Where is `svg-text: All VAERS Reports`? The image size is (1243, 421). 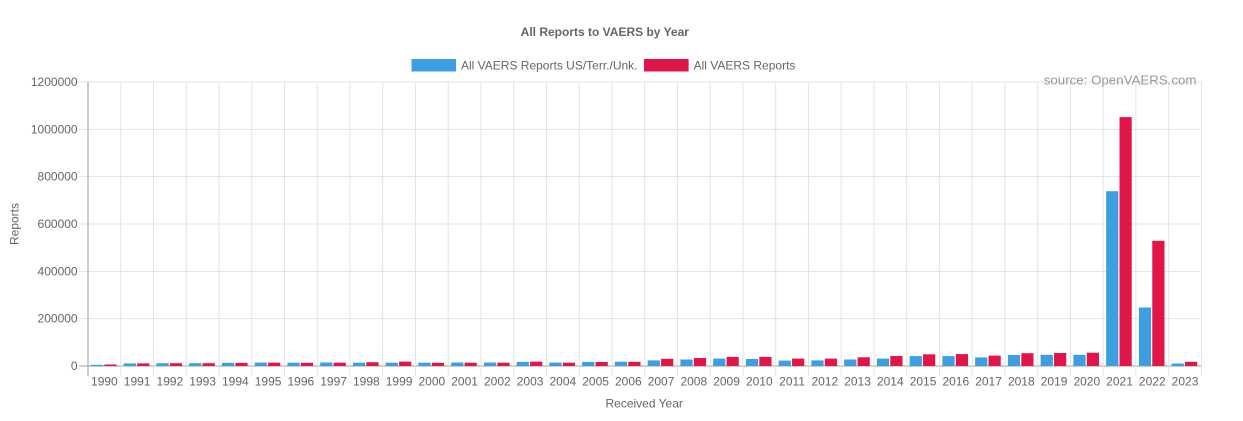
svg-text: All VAERS Reports is located at coordinates (745, 66).